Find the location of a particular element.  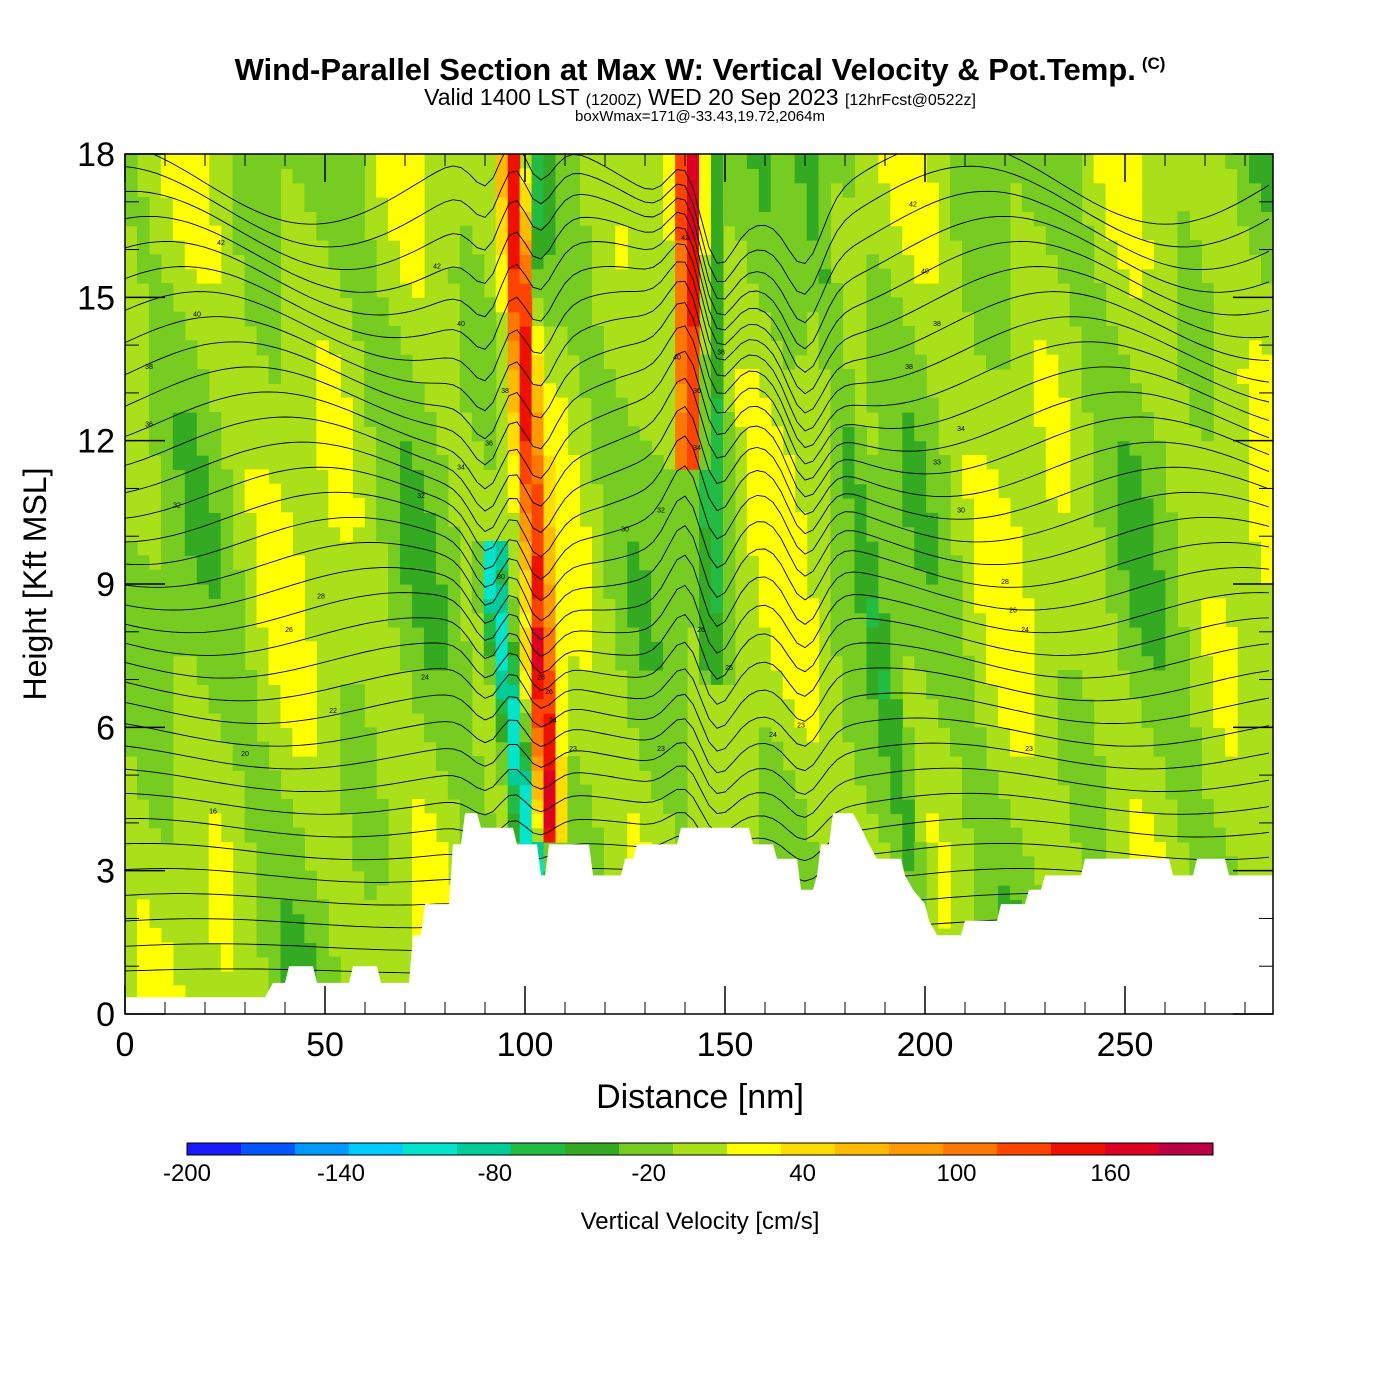

contour-label: 34 is located at coordinates (961, 429).